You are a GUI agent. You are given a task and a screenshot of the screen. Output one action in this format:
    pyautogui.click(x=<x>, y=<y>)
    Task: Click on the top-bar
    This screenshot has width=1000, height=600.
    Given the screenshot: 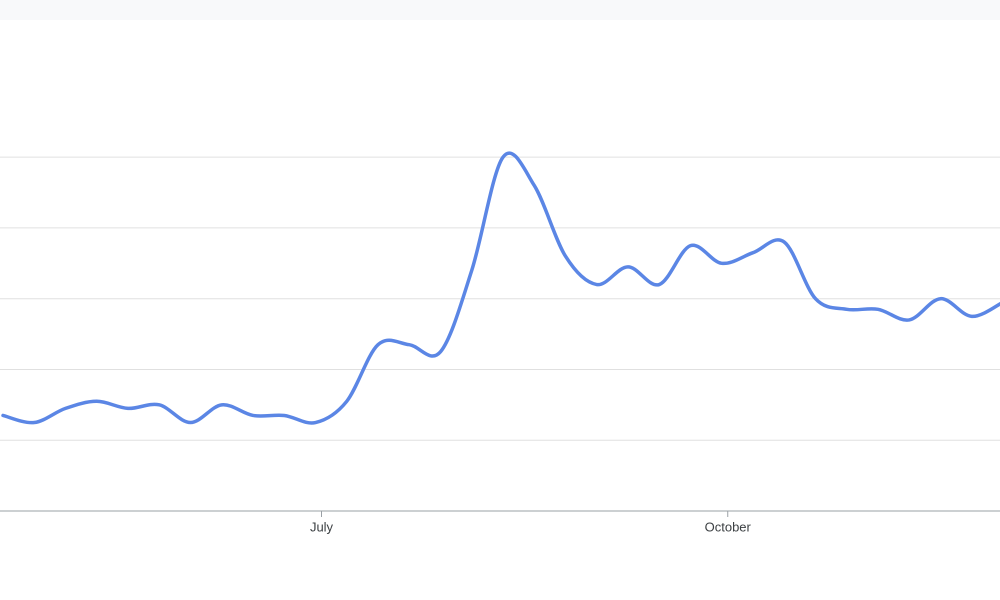 What is the action you would take?
    pyautogui.click(x=500, y=10)
    